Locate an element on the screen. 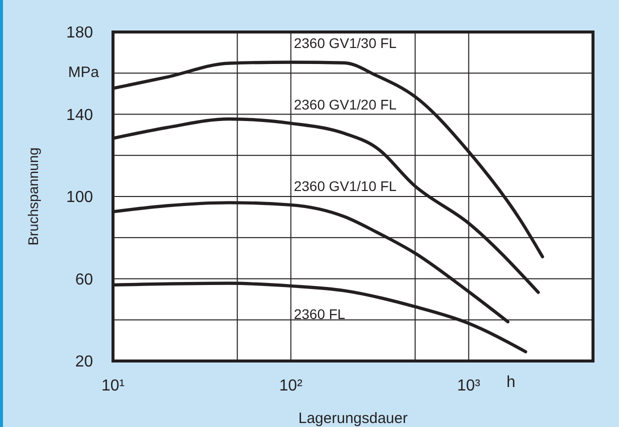 The height and width of the screenshot is (427, 619). y-tick-label: 20 is located at coordinates (84, 362).